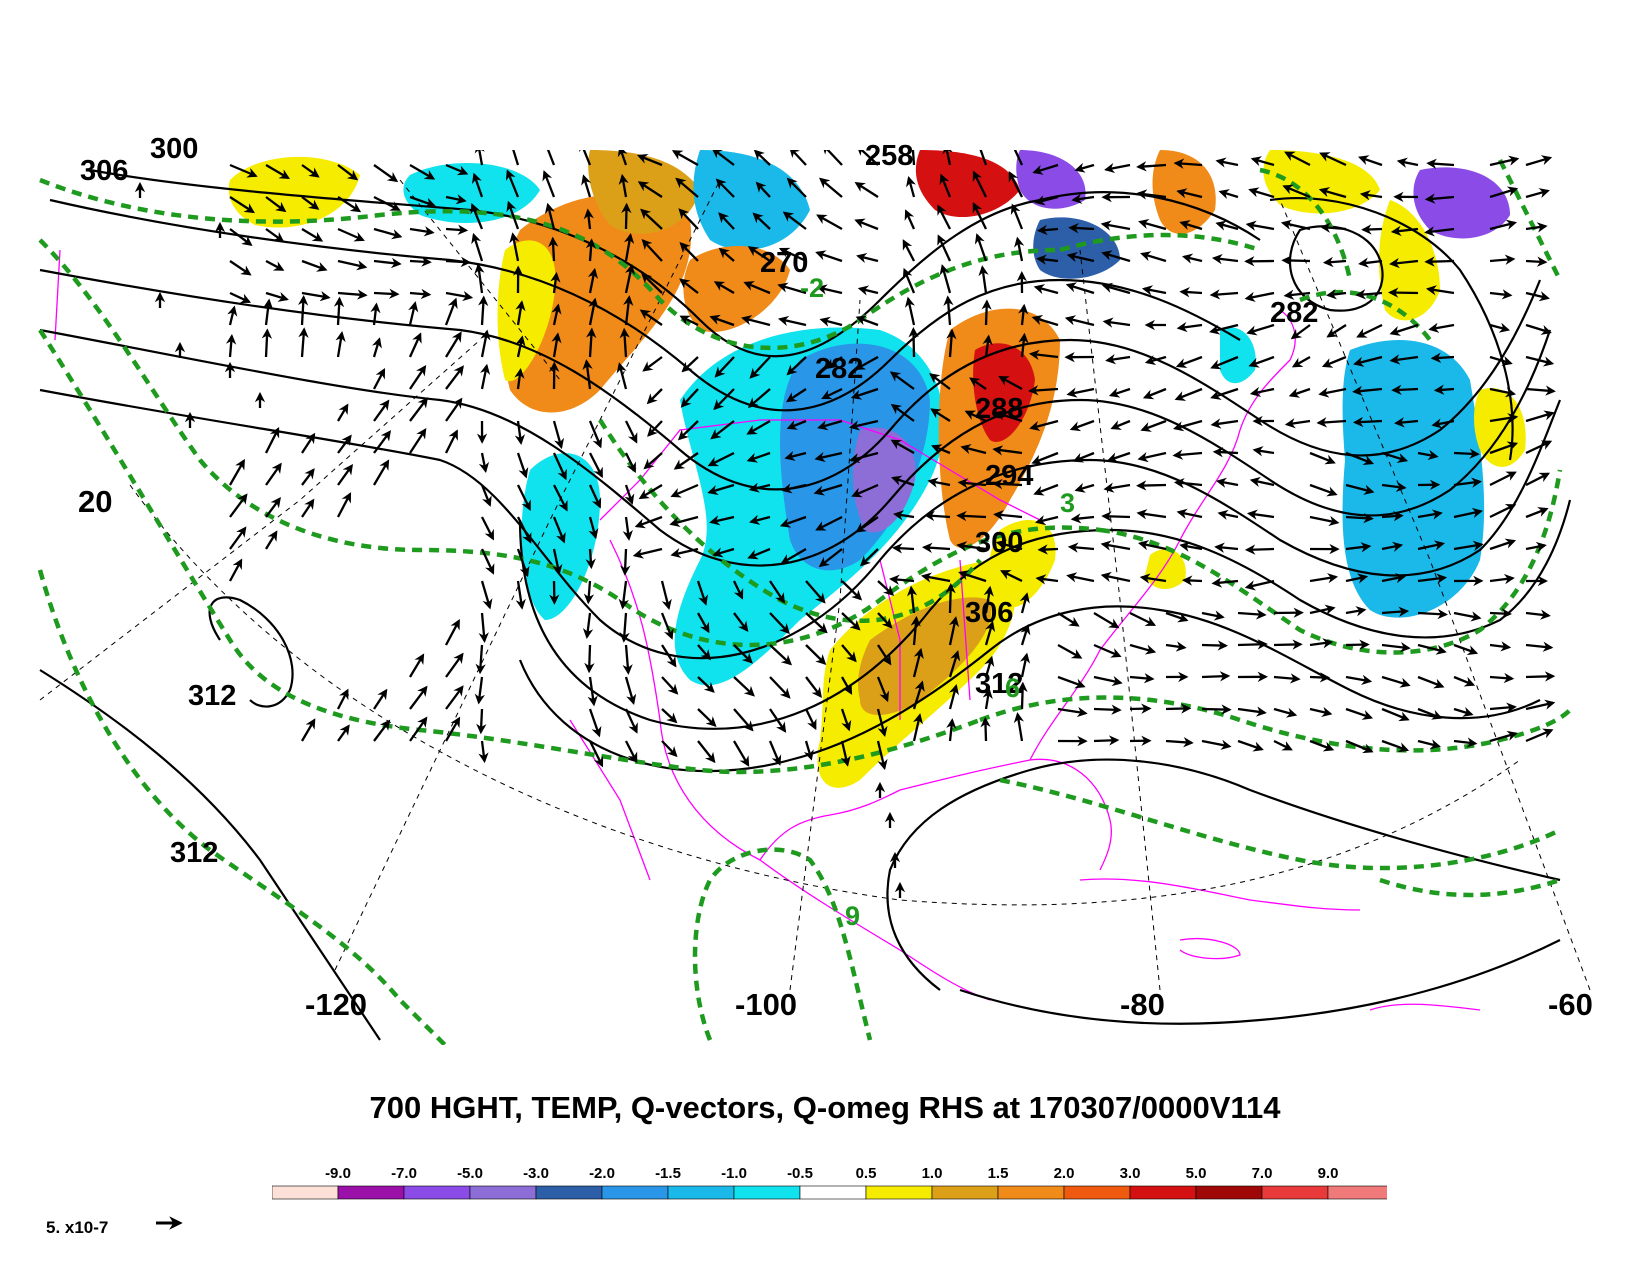 The image size is (1650, 1275). What do you see at coordinates (169, 1223) in the screenshot?
I see `vector-scale-arrow-icon` at bounding box center [169, 1223].